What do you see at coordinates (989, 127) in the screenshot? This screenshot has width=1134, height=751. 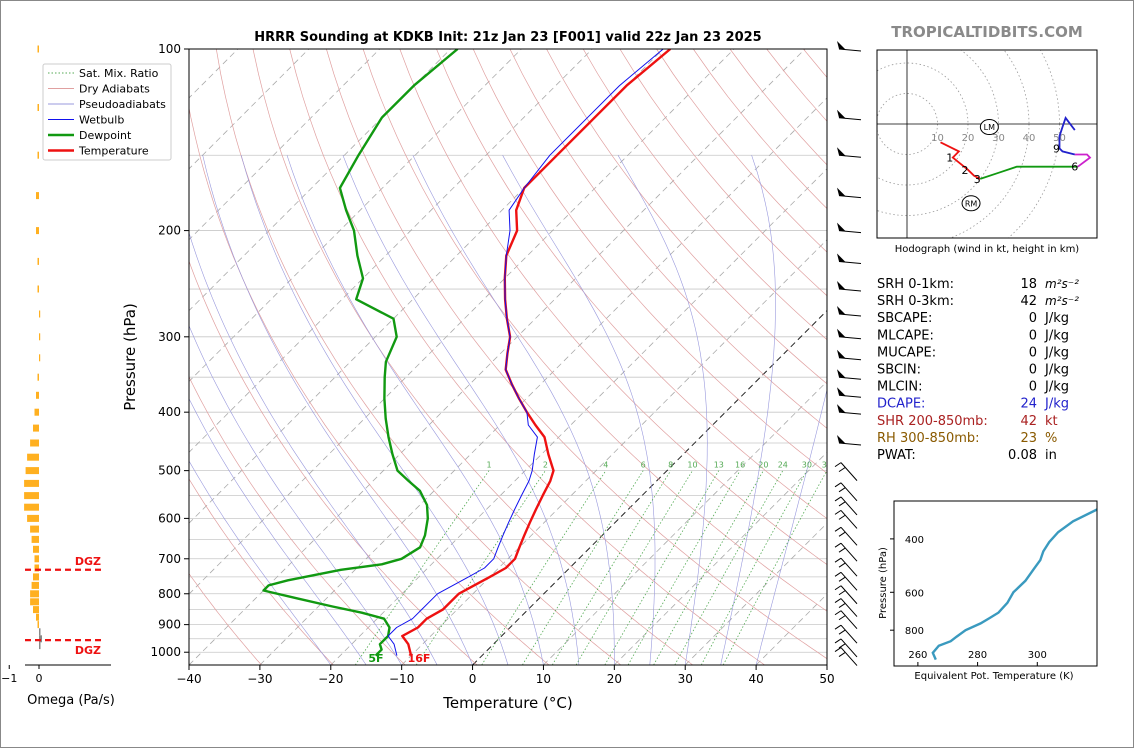 I see `storm-motion-label: LM` at bounding box center [989, 127].